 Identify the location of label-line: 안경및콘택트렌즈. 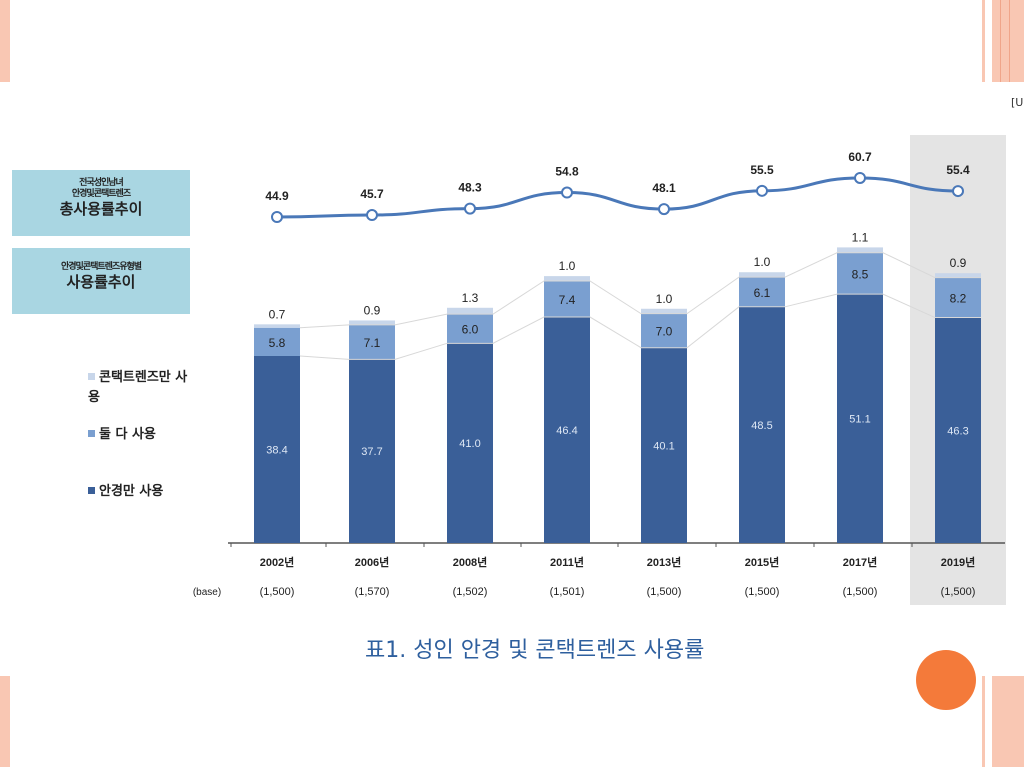
(101, 194).